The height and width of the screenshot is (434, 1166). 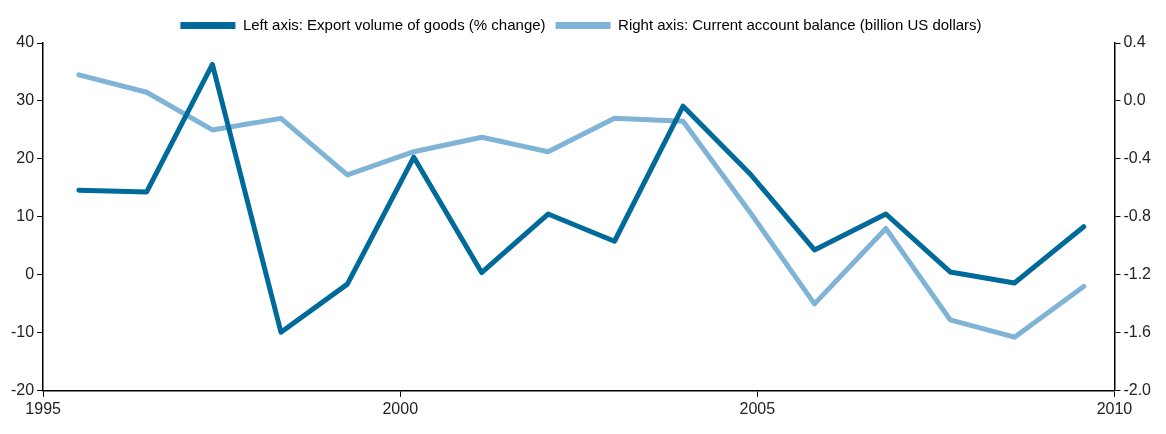 What do you see at coordinates (25, 42) in the screenshot?
I see `y-tick-label: 40` at bounding box center [25, 42].